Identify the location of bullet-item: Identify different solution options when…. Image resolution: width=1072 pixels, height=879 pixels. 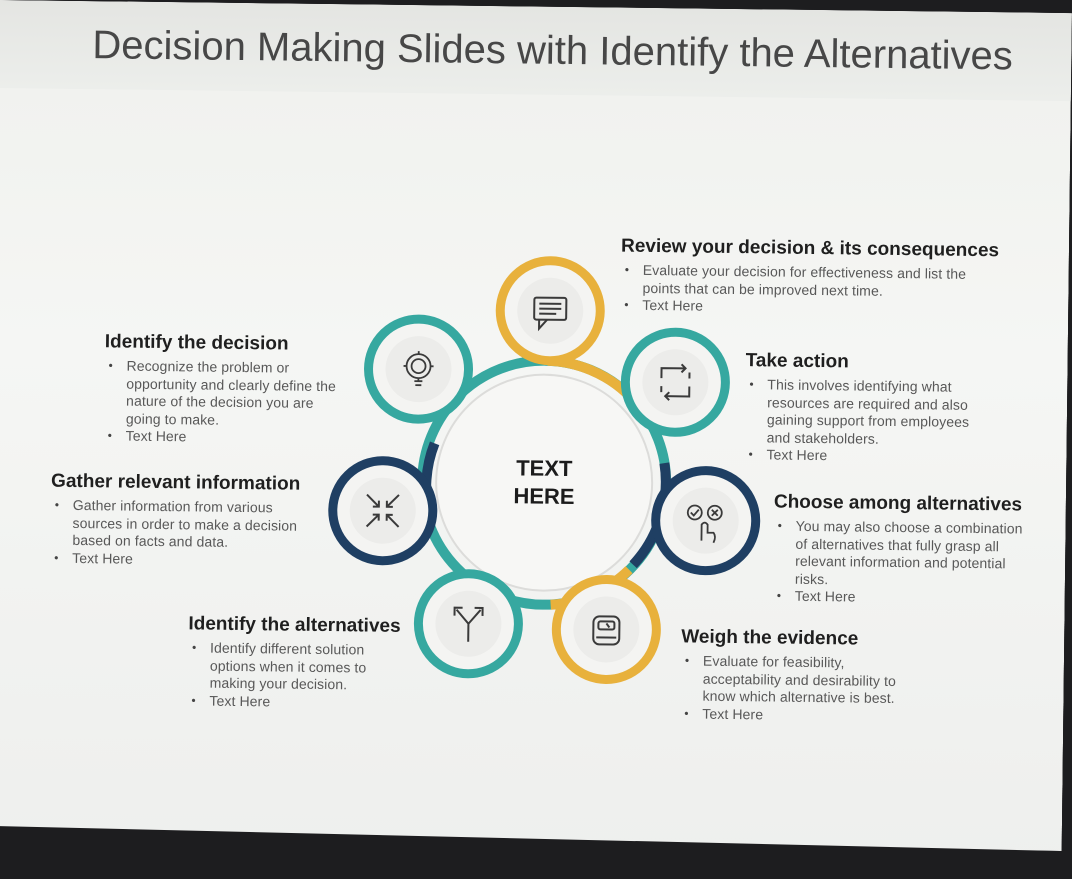
(294, 666).